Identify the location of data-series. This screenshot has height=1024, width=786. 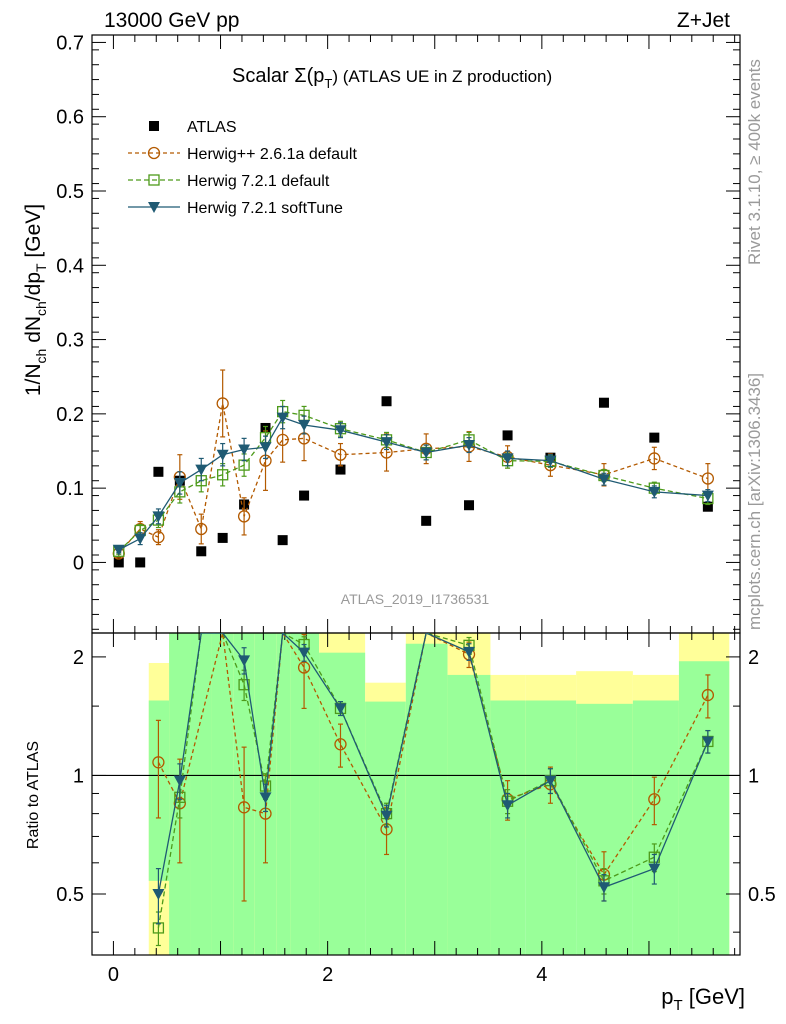
(413, 468).